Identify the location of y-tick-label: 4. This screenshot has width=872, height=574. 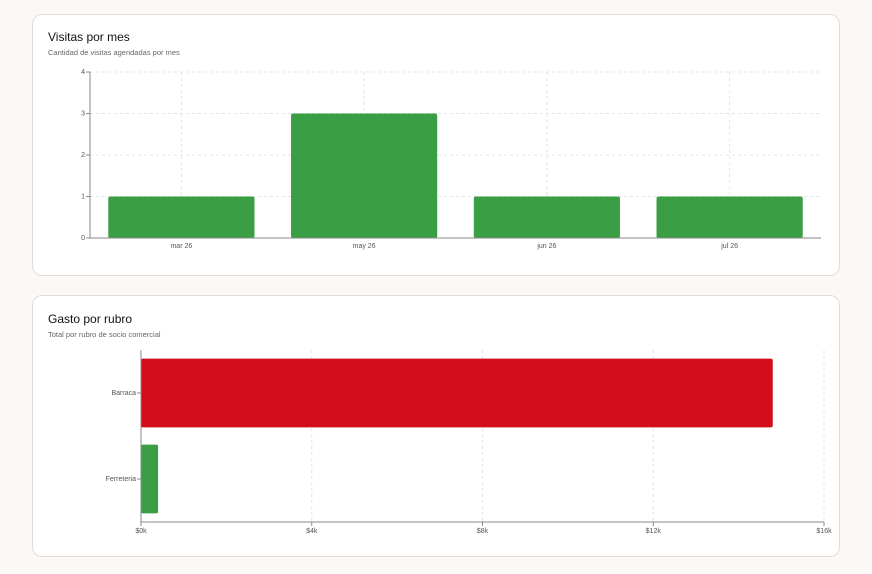
(83, 72).